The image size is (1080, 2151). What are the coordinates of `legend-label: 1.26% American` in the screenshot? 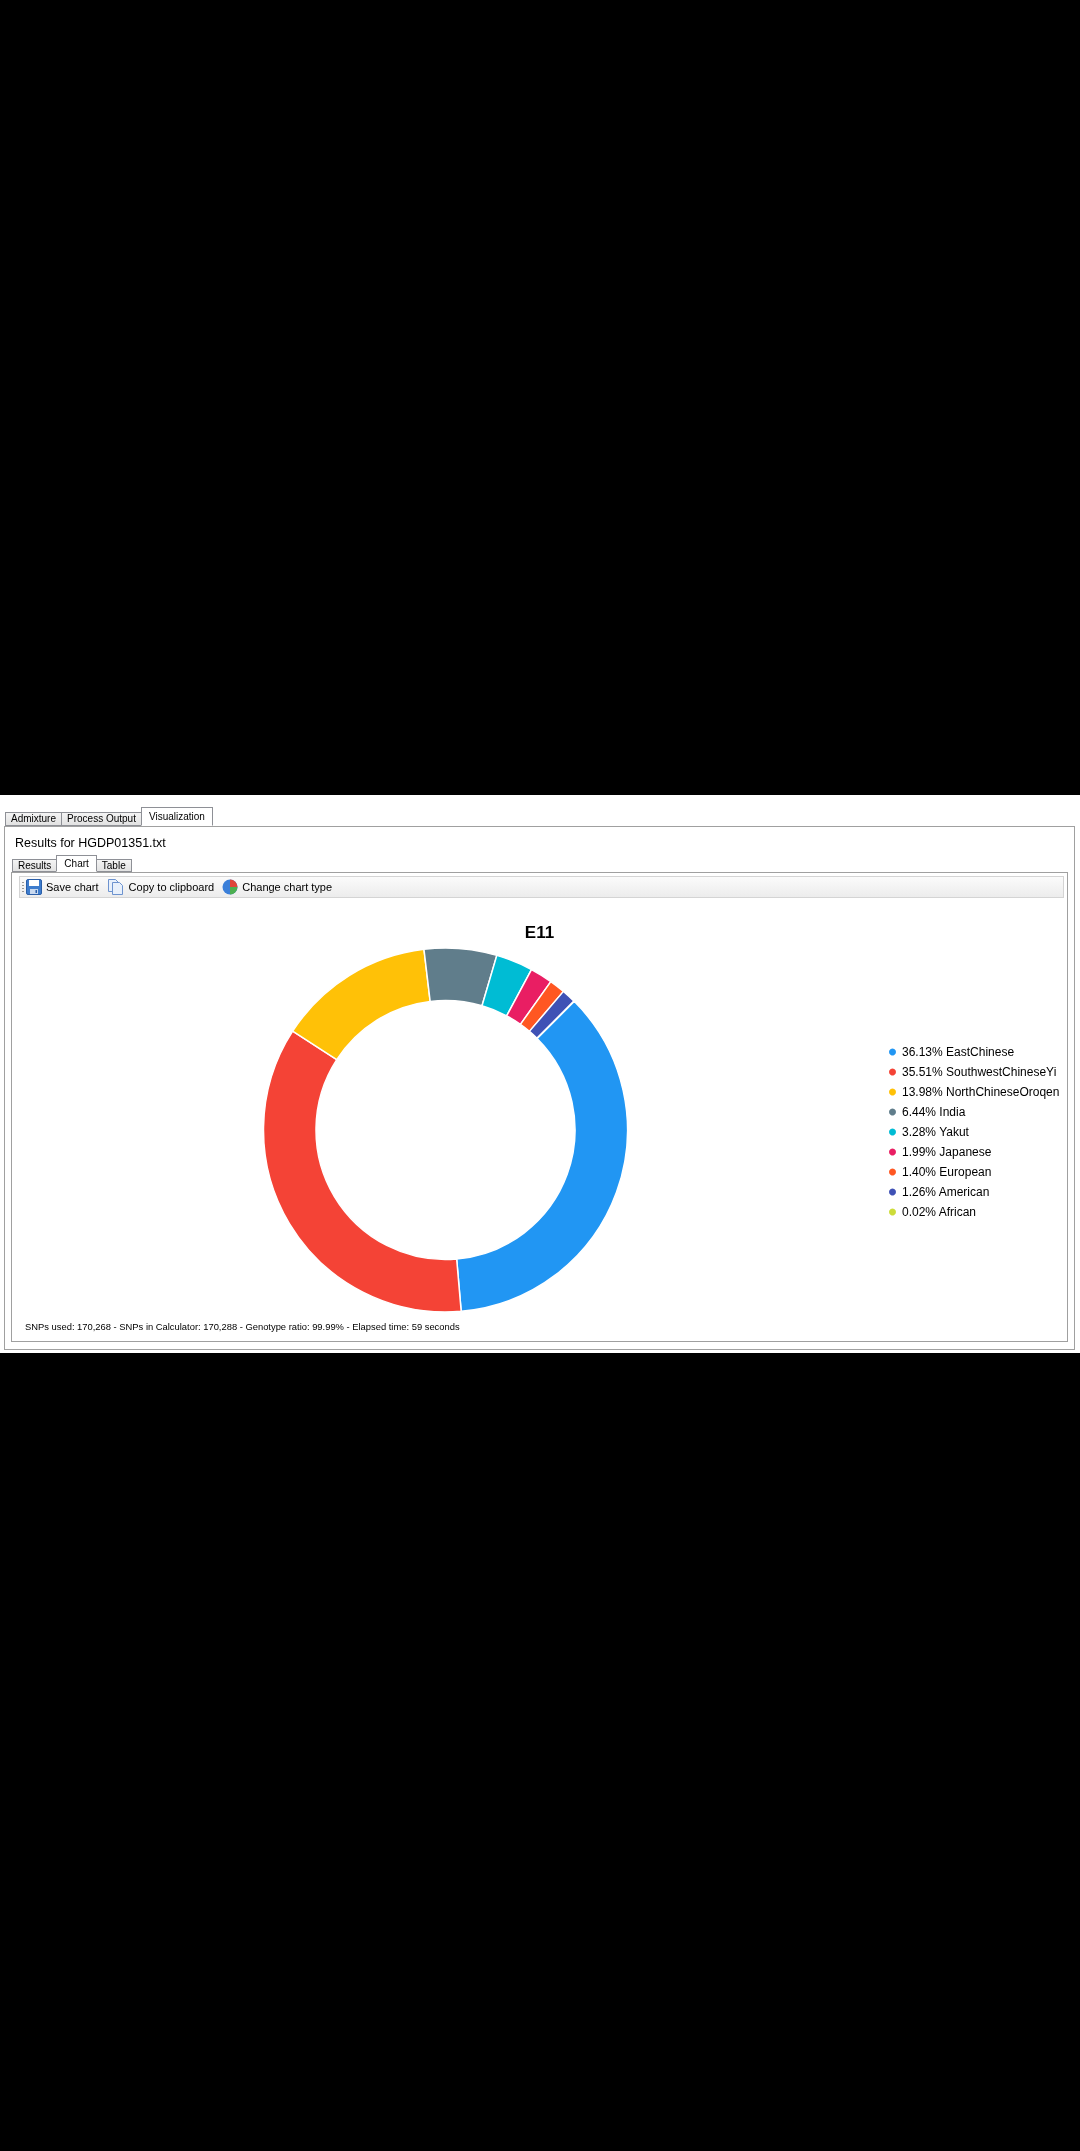 It's located at (946, 1192).